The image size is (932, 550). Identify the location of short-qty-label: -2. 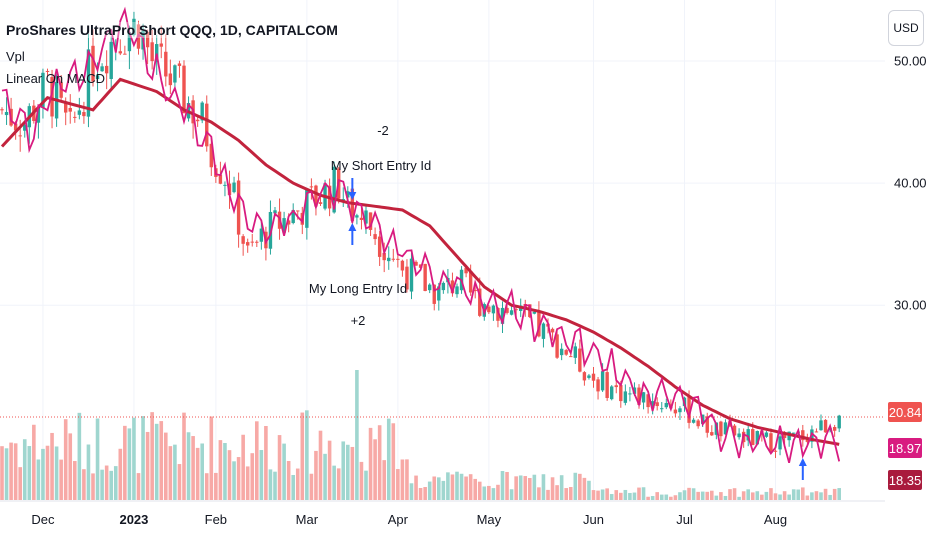
(383, 130).